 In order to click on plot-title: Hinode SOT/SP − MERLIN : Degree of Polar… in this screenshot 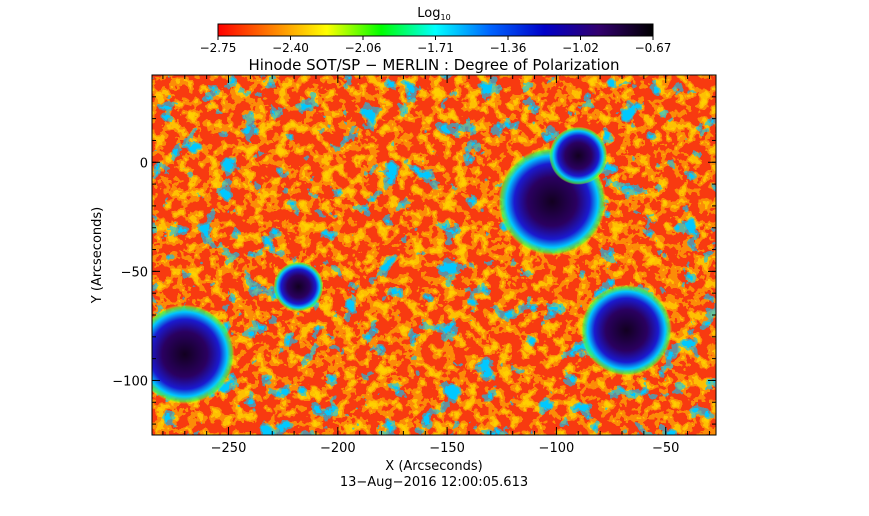, I will do `click(433, 65)`.